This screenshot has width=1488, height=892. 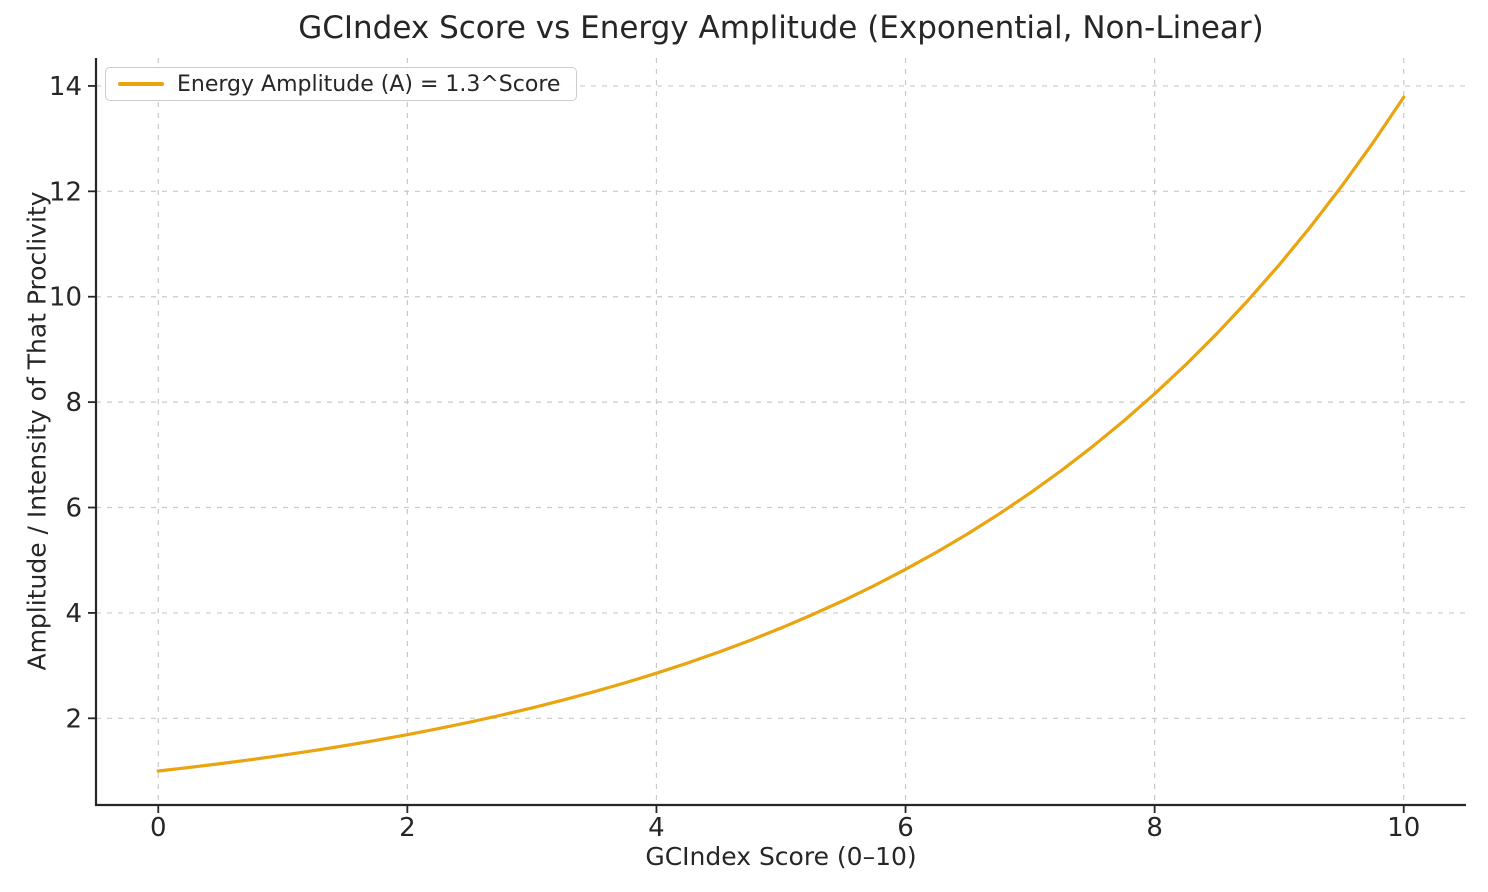 I want to click on y-tick-label: 2, so click(x=73, y=719).